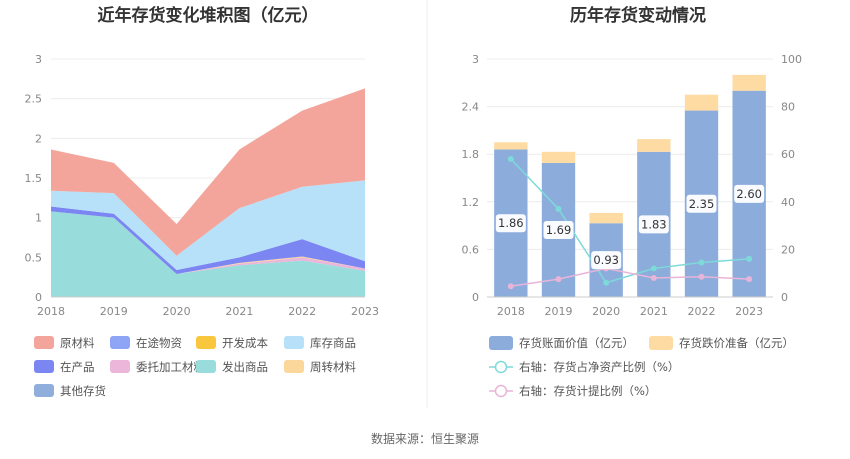 This screenshot has height=459, width=850. Describe the element at coordinates (38, 218) in the screenshot. I see `y-tick-label: 1` at that location.